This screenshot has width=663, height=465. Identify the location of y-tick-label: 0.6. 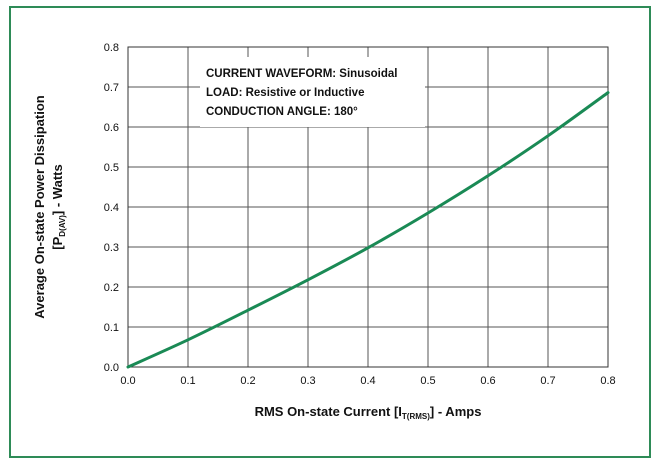
(111, 128).